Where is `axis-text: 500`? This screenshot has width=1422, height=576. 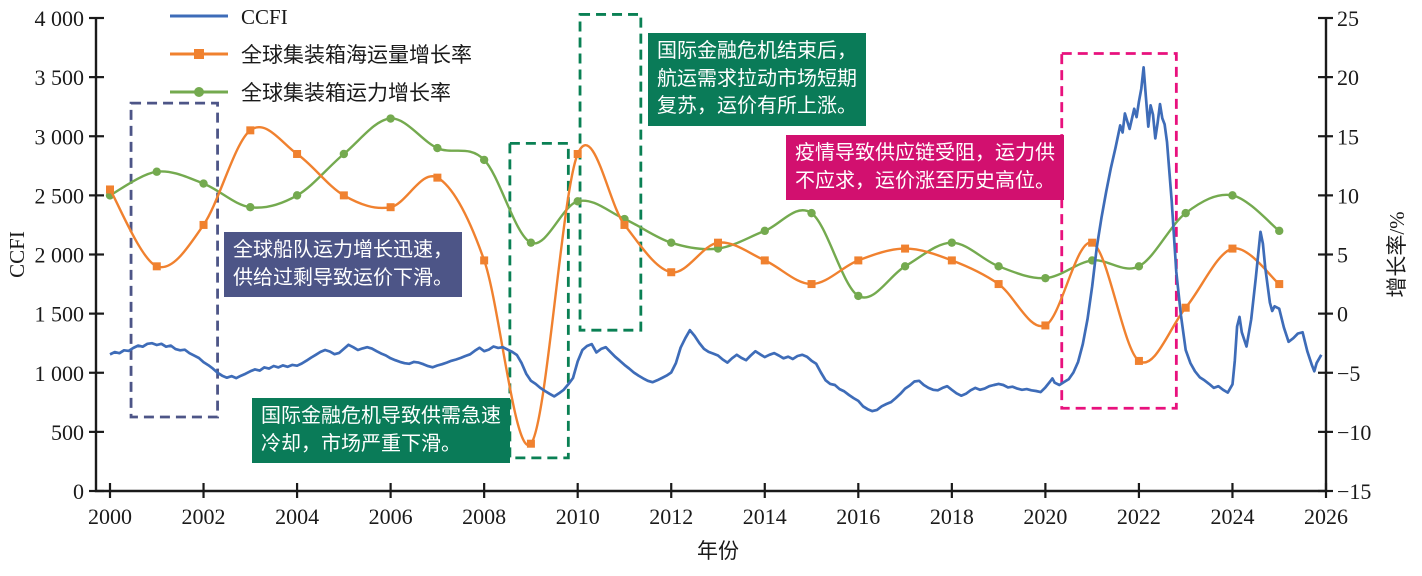 axis-text: 500 is located at coordinates (67, 432).